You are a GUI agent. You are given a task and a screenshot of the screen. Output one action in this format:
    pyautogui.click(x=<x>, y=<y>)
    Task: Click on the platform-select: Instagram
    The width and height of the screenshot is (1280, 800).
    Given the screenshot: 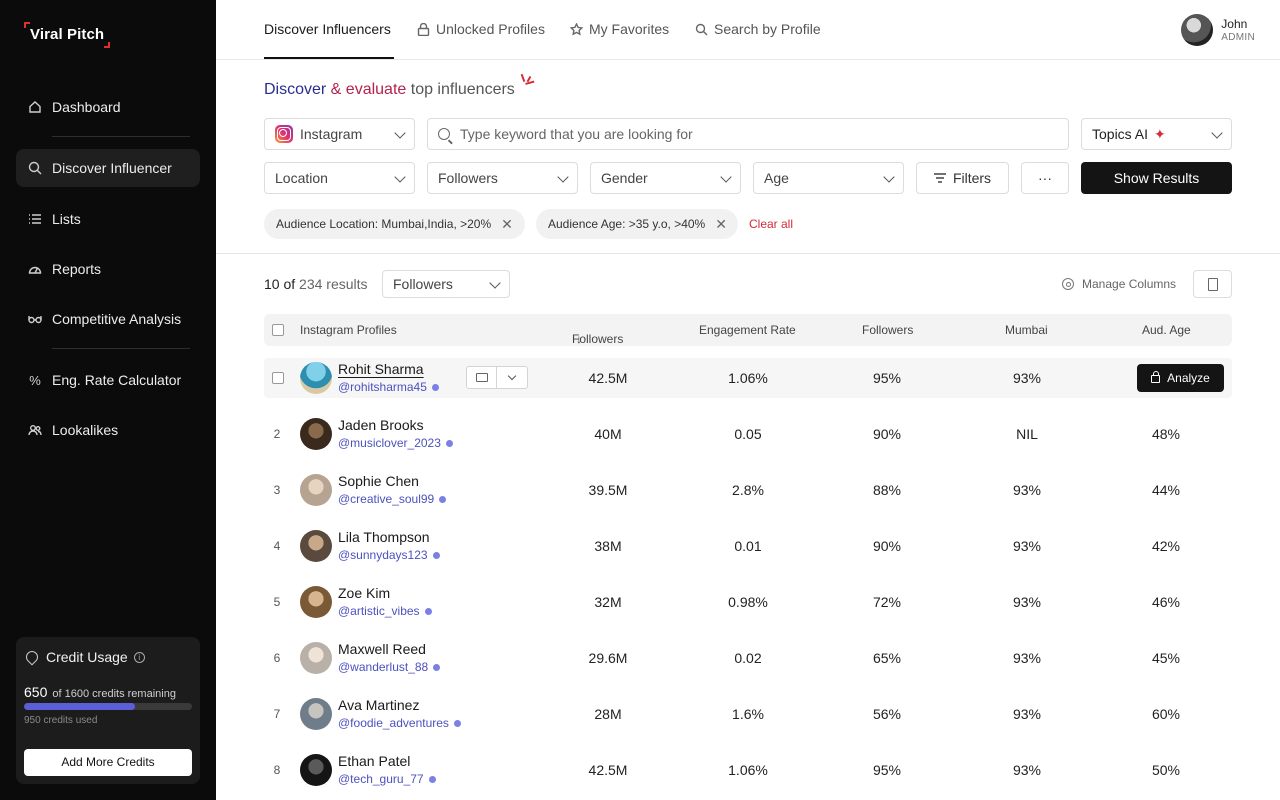 What is the action you would take?
    pyautogui.click(x=339, y=134)
    